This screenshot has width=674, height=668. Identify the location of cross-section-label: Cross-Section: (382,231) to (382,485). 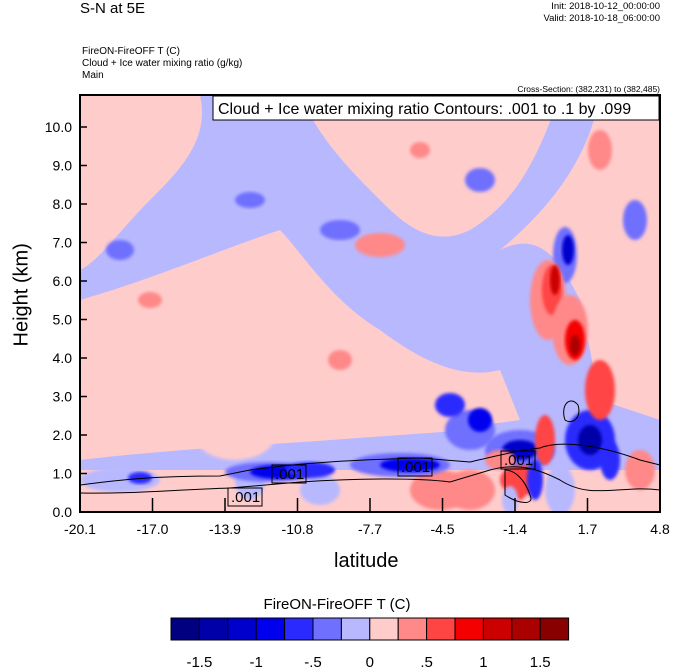
(588, 89).